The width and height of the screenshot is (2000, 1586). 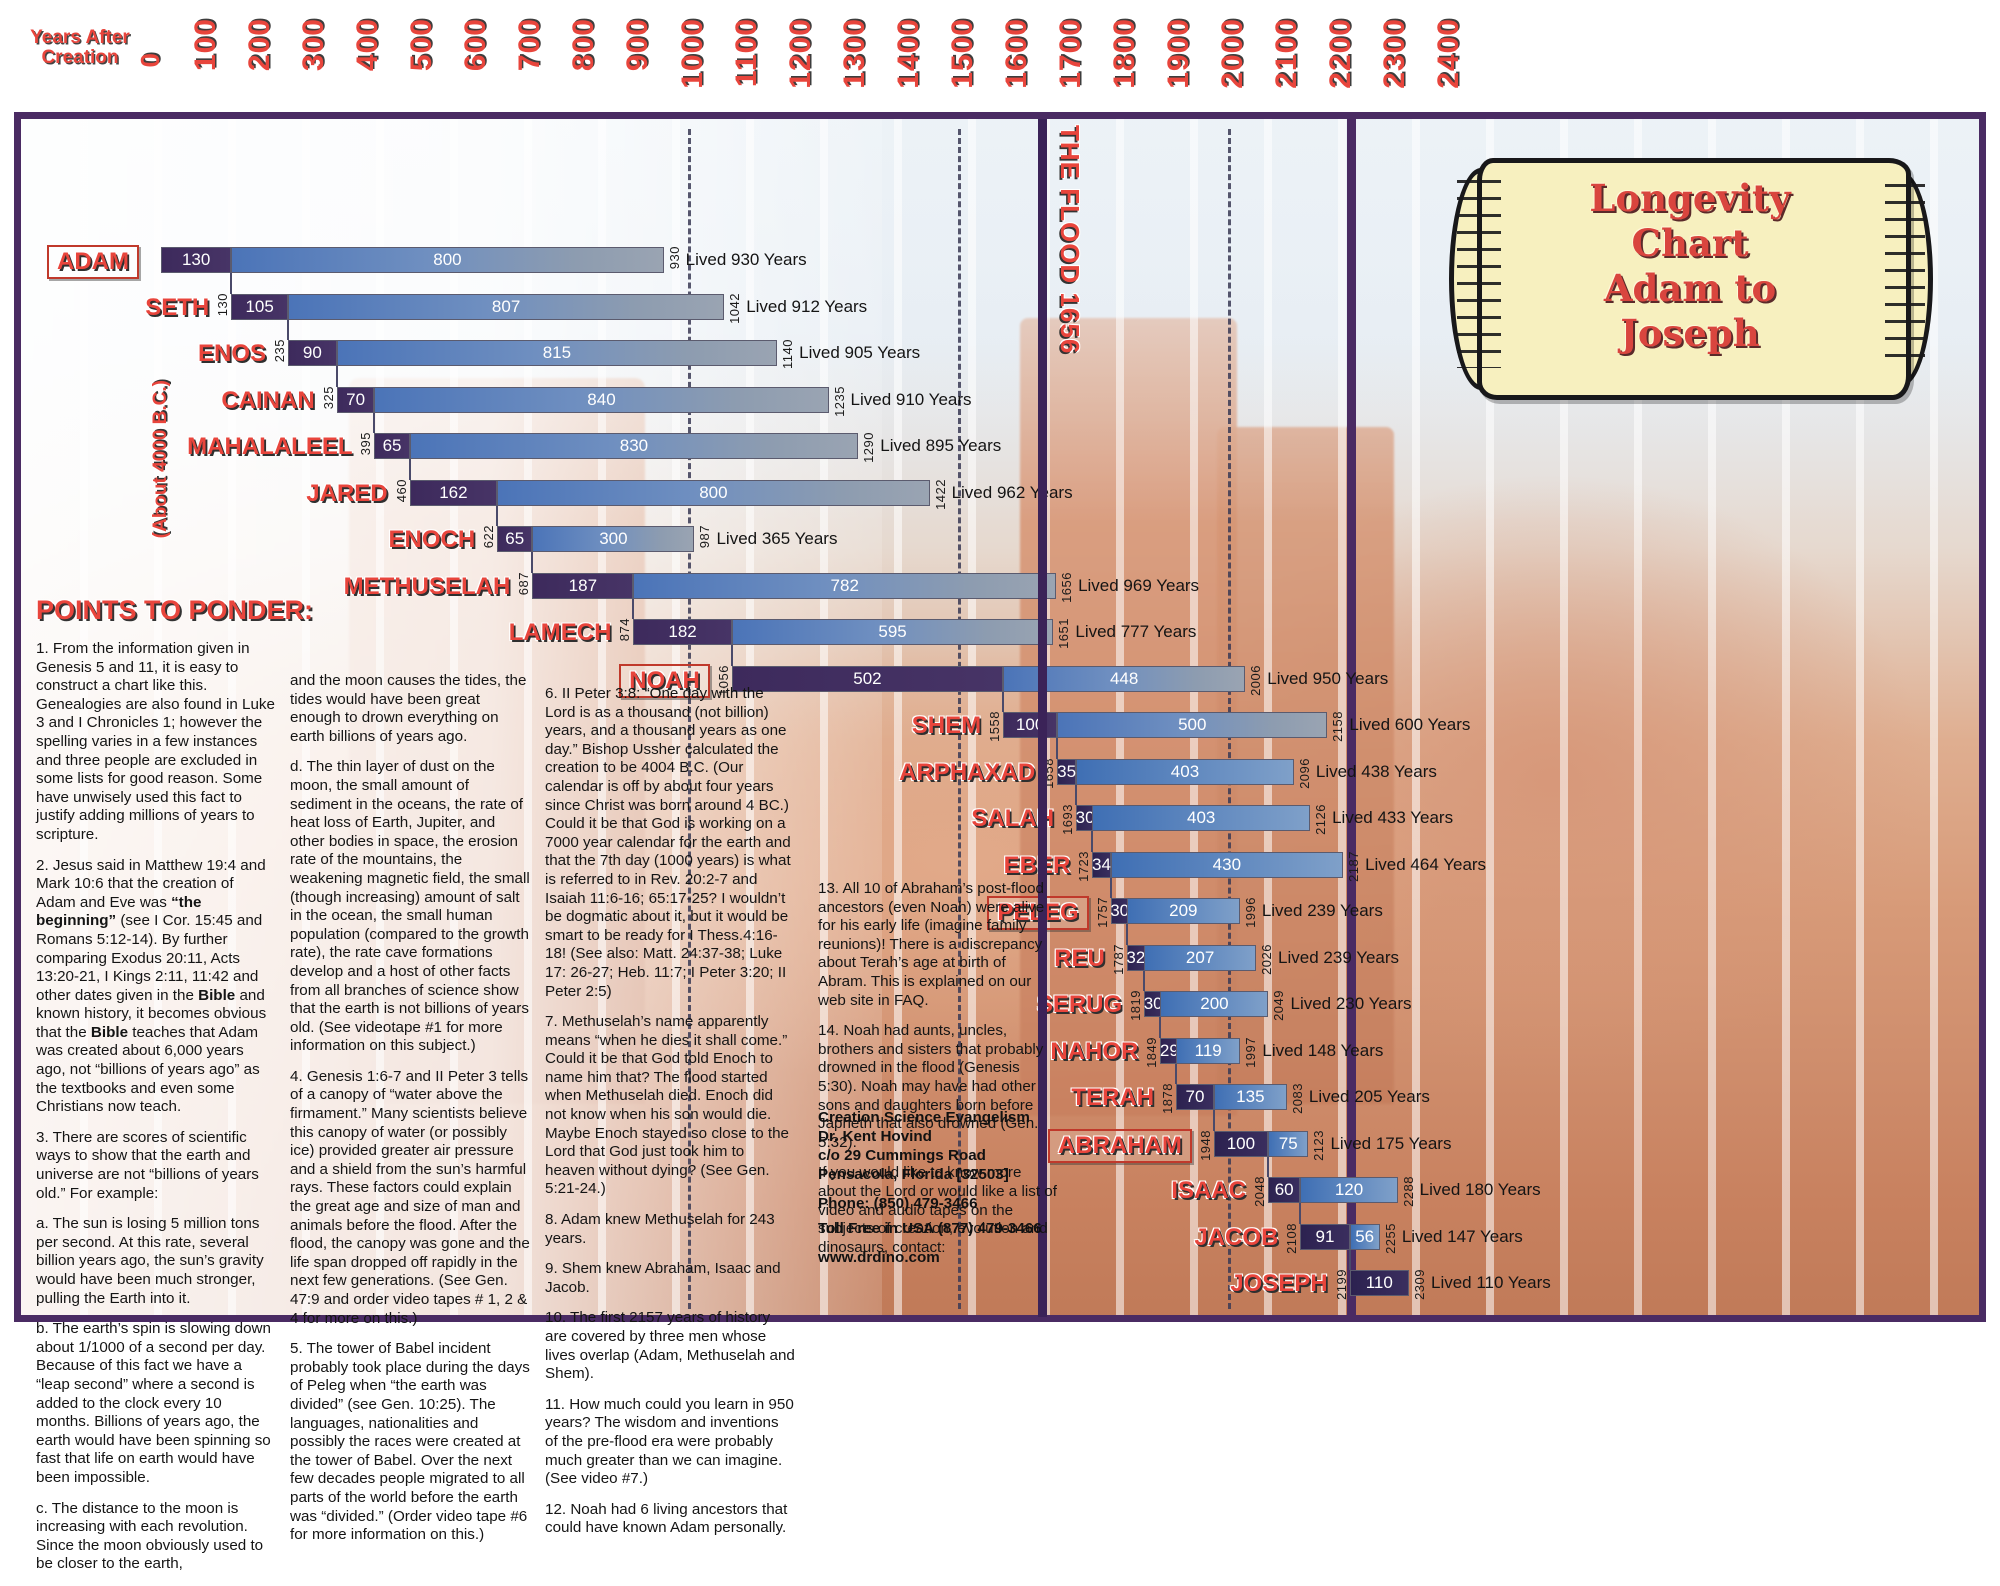 I want to click on chart-row: TERAH 1878 70 135 2083 Lived 205 Years, so click(x=1000, y=1098).